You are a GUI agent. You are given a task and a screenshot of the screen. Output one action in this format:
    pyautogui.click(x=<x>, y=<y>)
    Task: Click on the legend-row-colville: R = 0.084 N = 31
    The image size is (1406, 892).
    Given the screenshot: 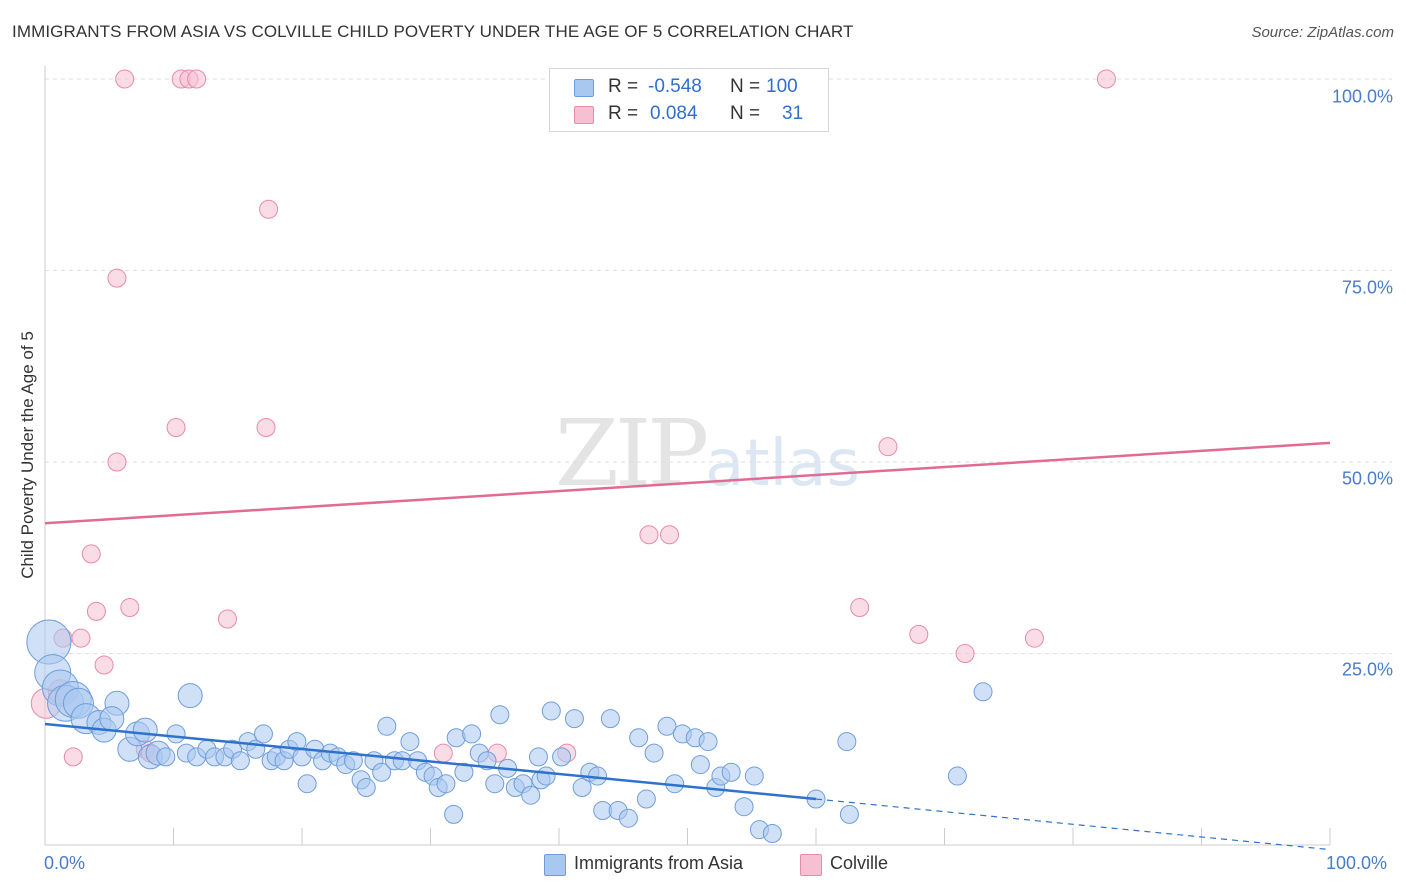 What is the action you would take?
    pyautogui.click(x=689, y=114)
    